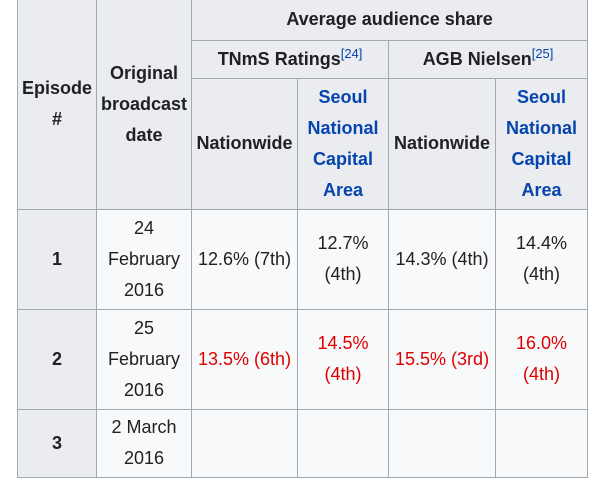 This screenshot has width=599, height=480. I want to click on episode-header: Episode #, so click(57, 105).